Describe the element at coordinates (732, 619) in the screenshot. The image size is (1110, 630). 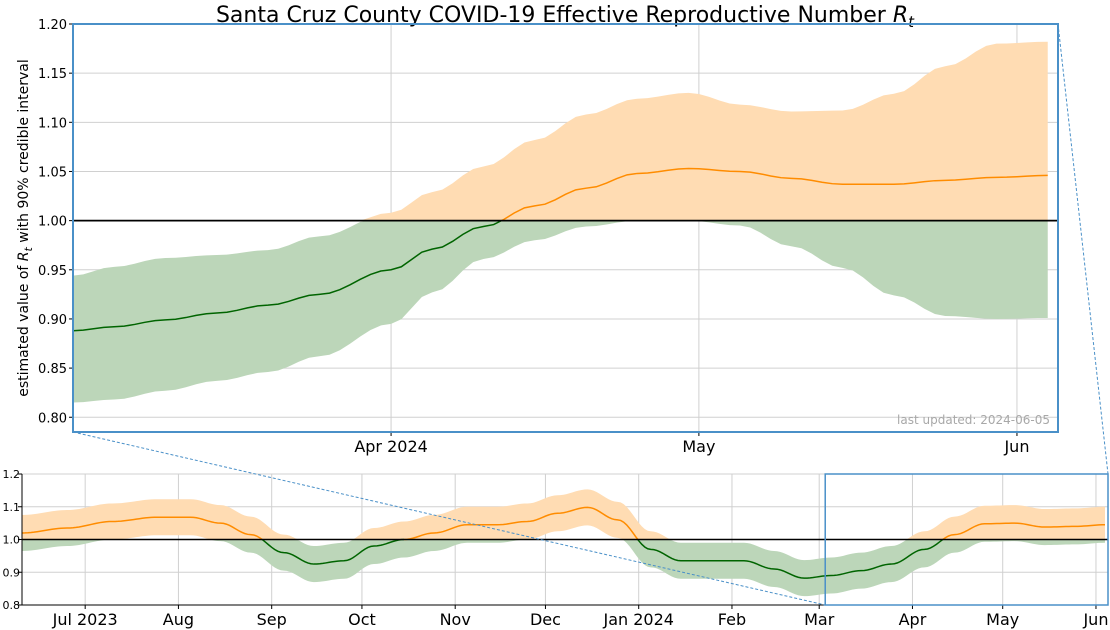
I see `overview-x-tick-label: Feb` at that location.